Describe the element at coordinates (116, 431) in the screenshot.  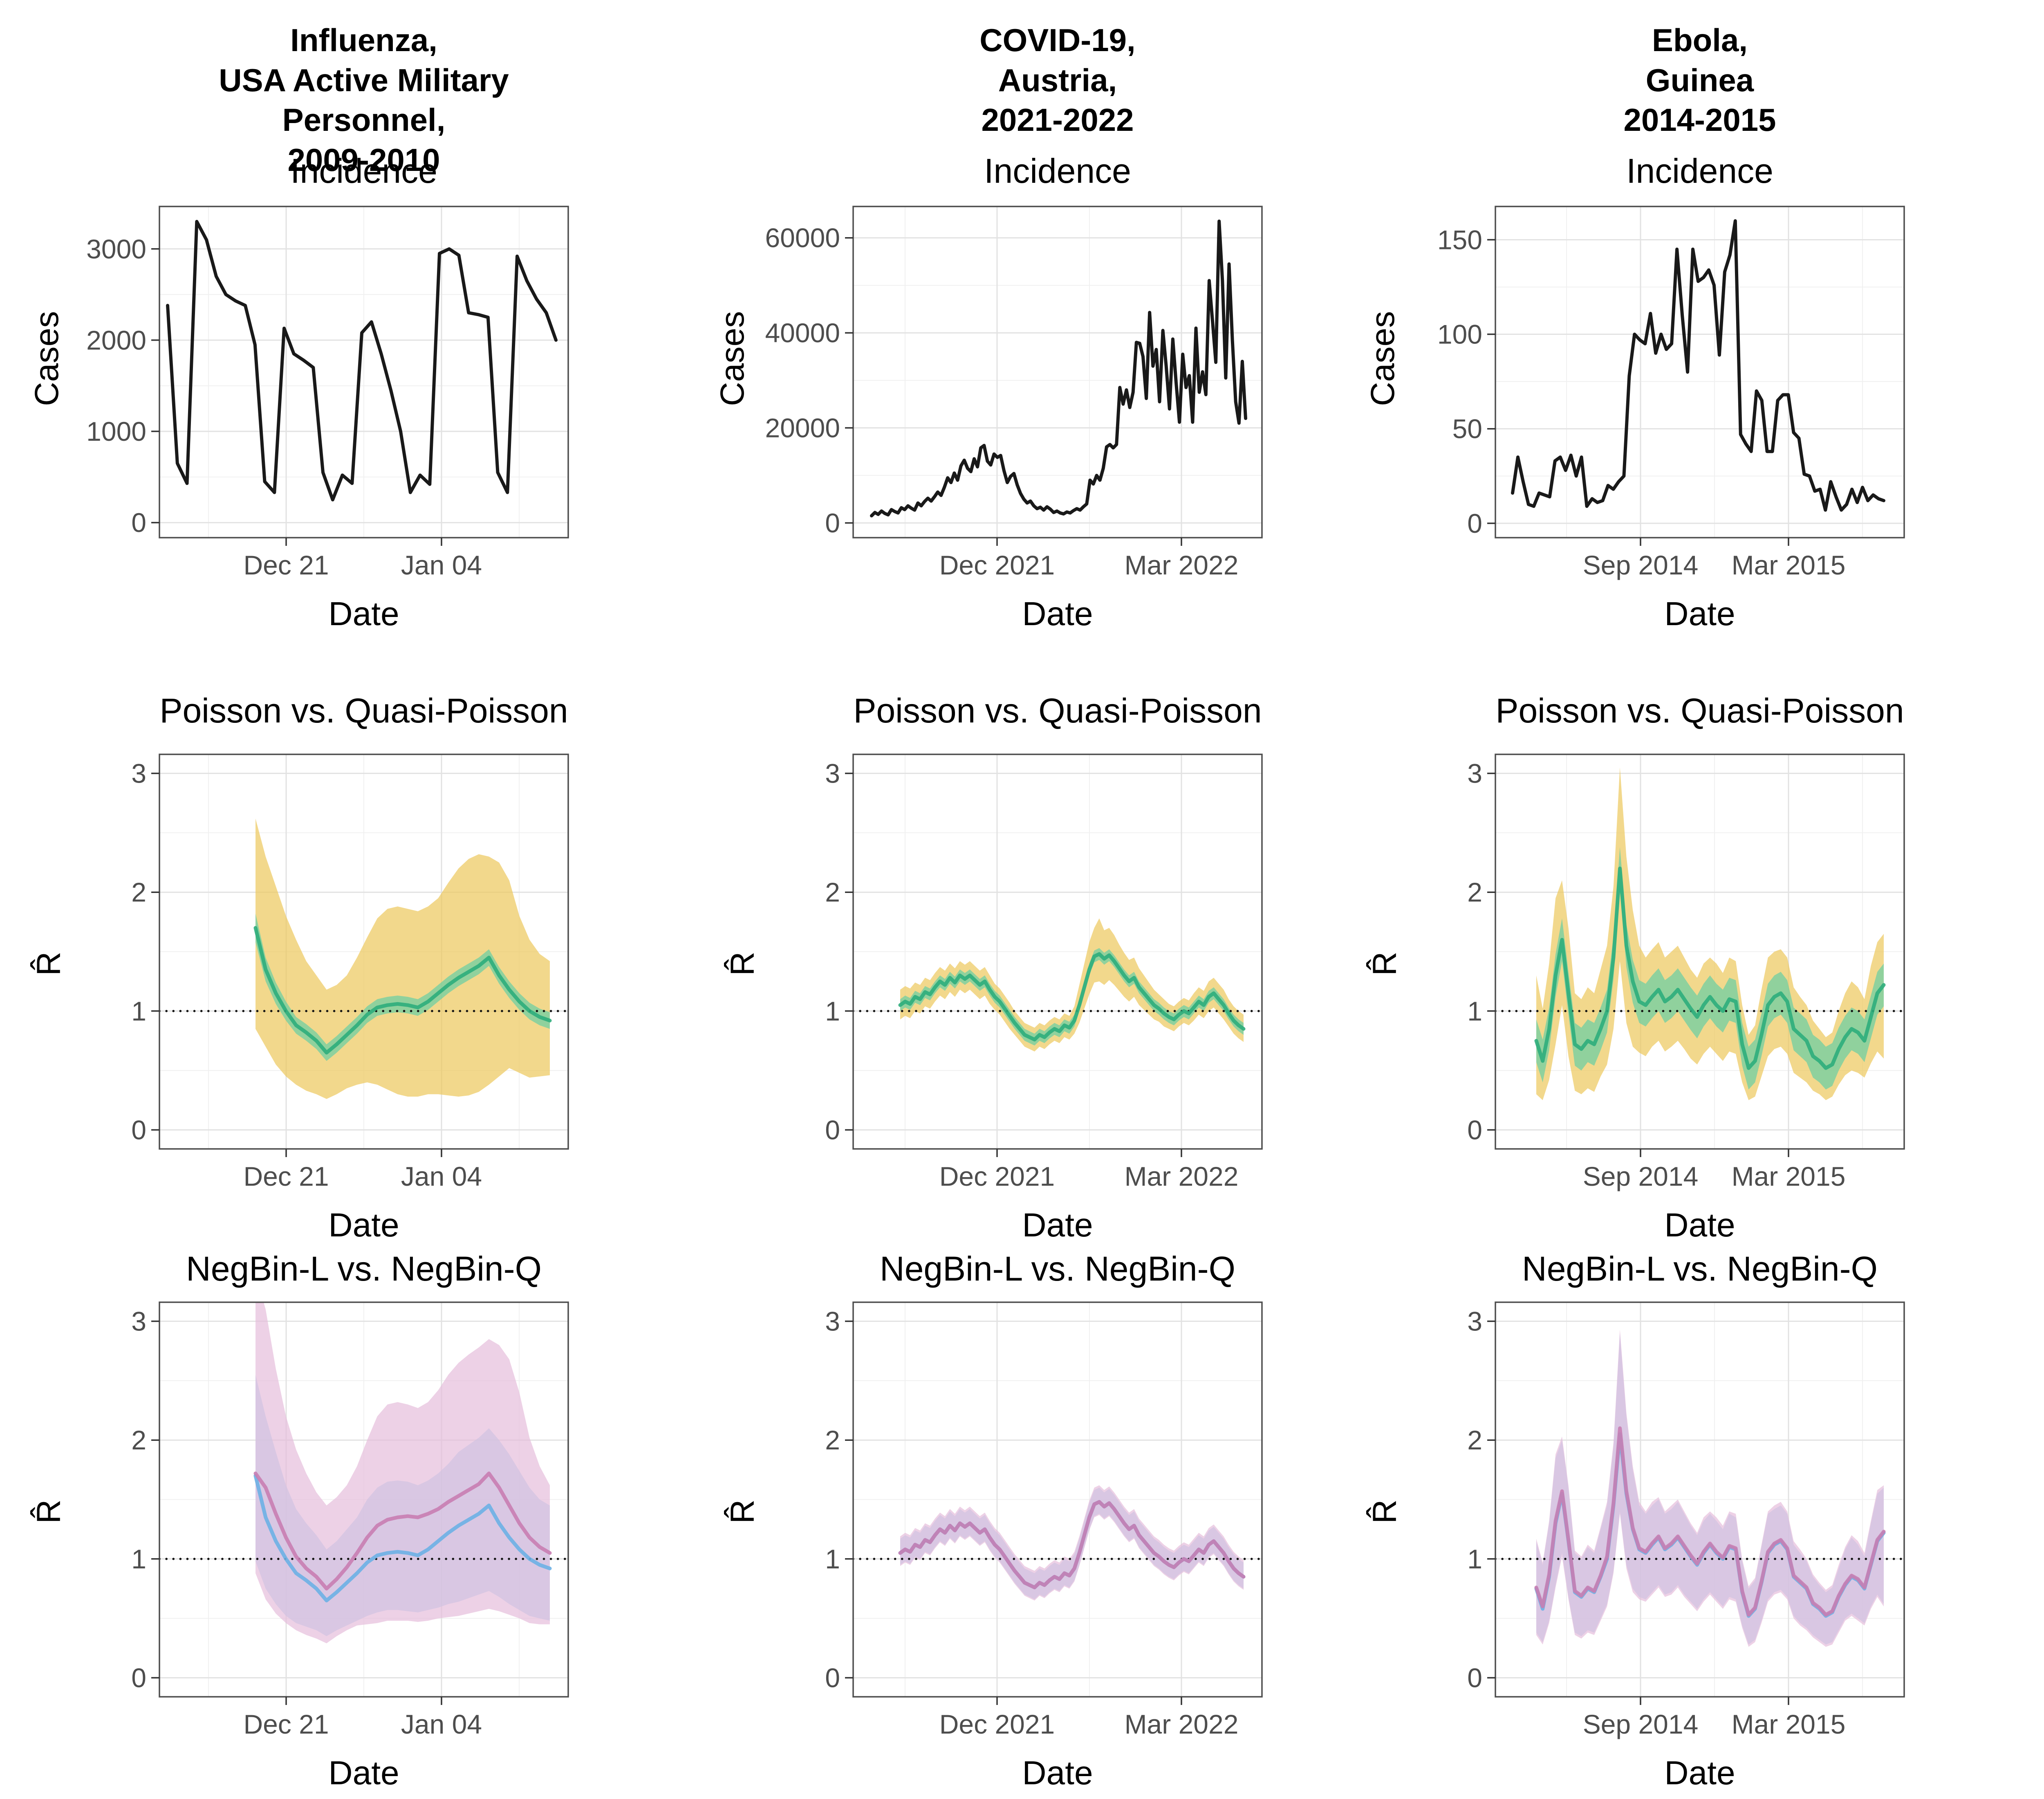
I see `svg-text: 1000` at that location.